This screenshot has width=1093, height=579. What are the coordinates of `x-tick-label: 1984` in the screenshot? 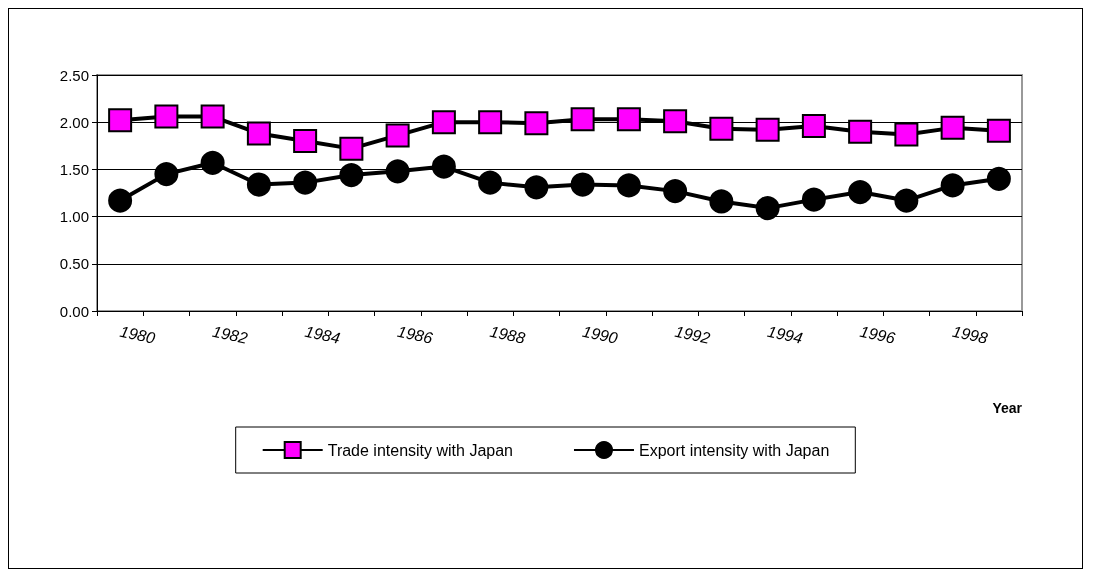 It's located at (322, 334).